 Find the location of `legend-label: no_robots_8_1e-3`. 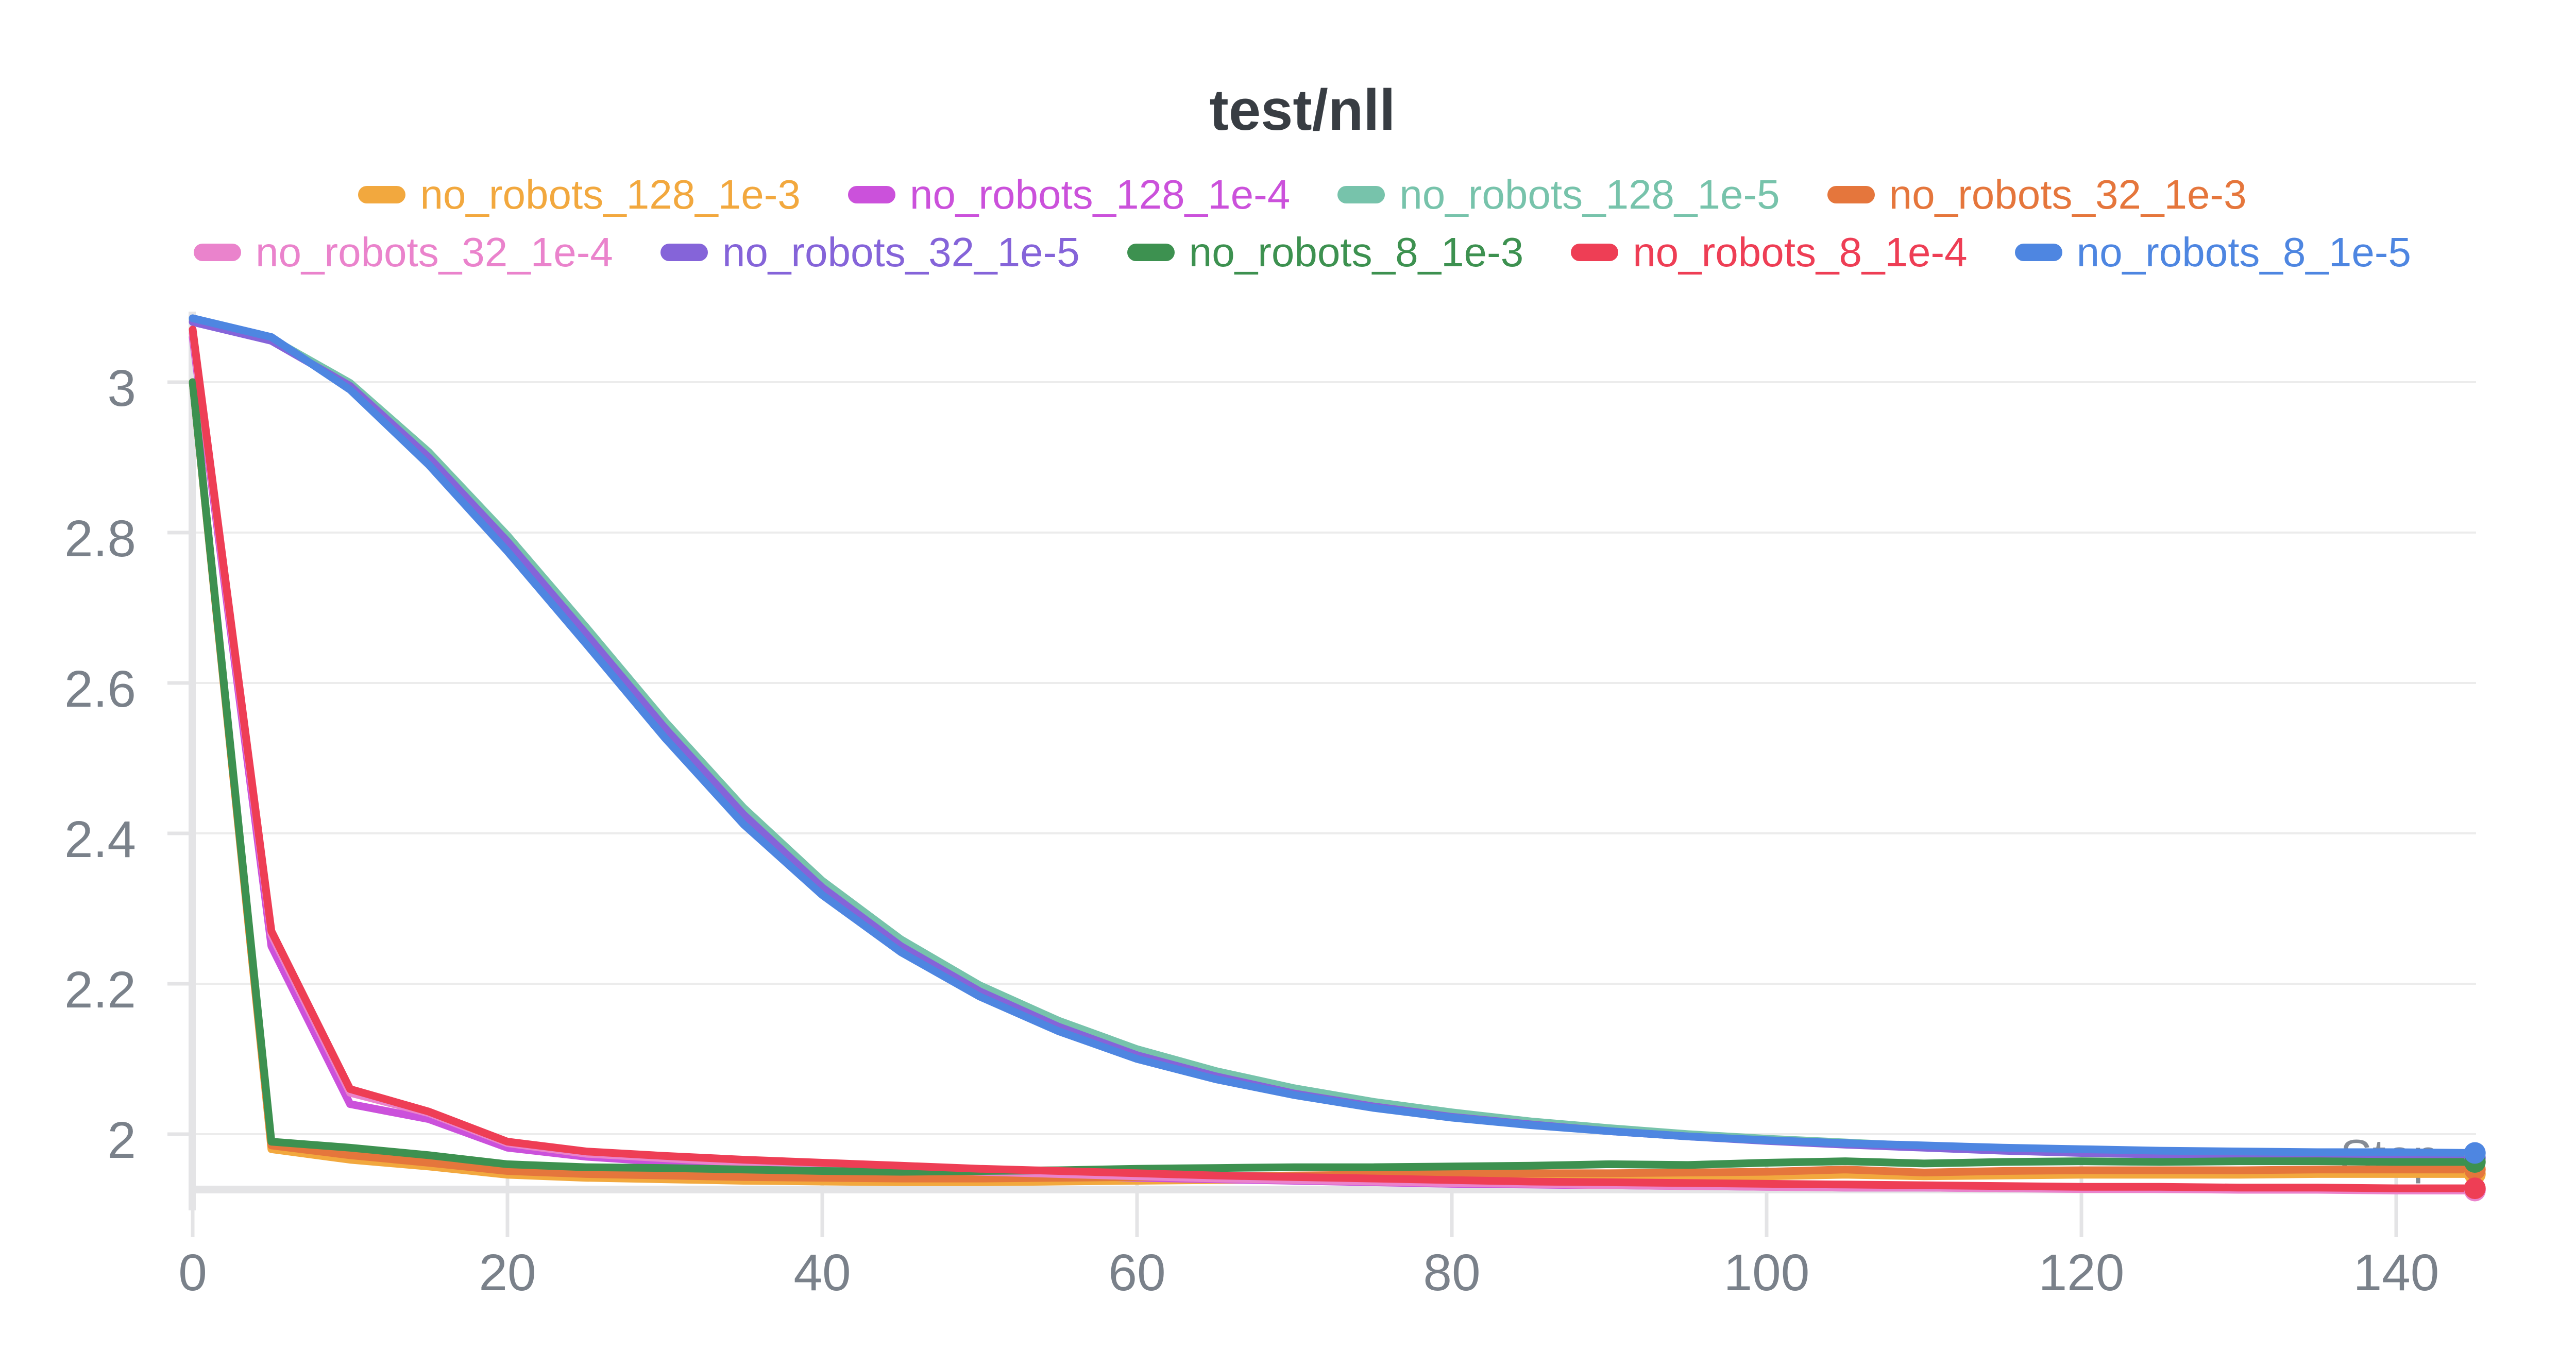

legend-label: no_robots_8_1e-3 is located at coordinates (1356, 252).